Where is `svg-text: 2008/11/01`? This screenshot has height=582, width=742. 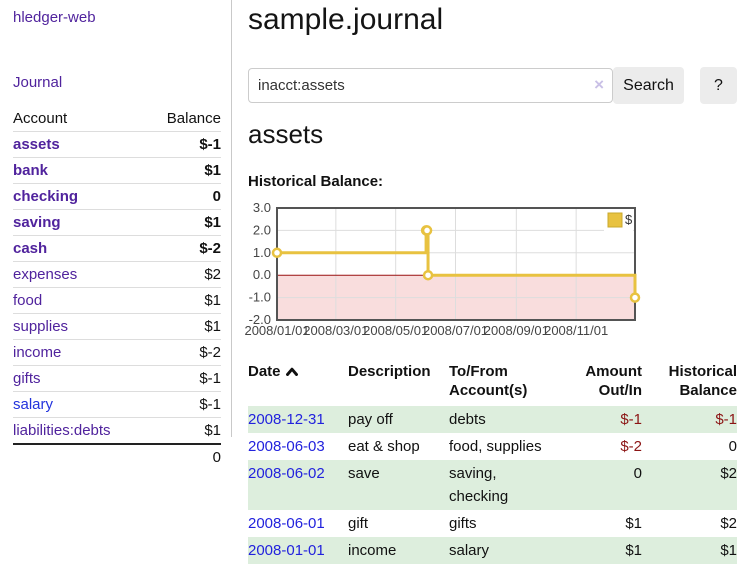
svg-text: 2008/11/01 is located at coordinates (576, 330).